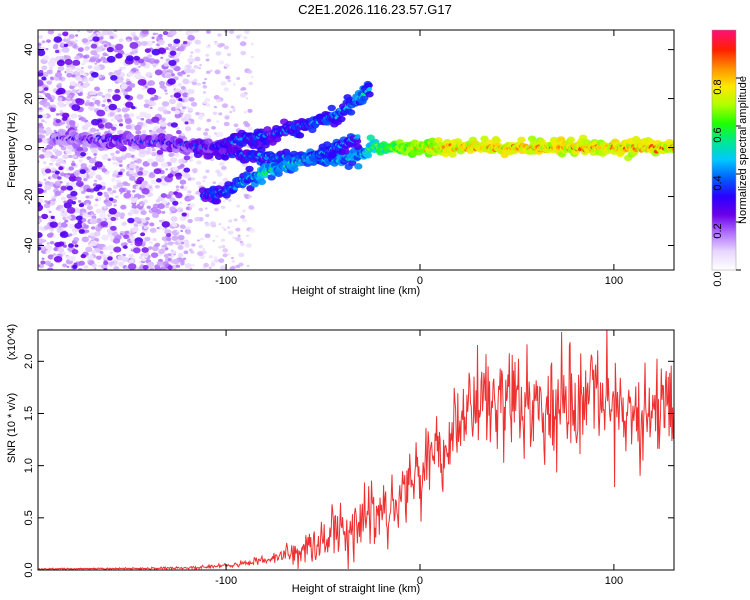 The height and width of the screenshot is (600, 750). I want to click on snr-x-axis-label: Height of straight line (km), so click(356, 589).